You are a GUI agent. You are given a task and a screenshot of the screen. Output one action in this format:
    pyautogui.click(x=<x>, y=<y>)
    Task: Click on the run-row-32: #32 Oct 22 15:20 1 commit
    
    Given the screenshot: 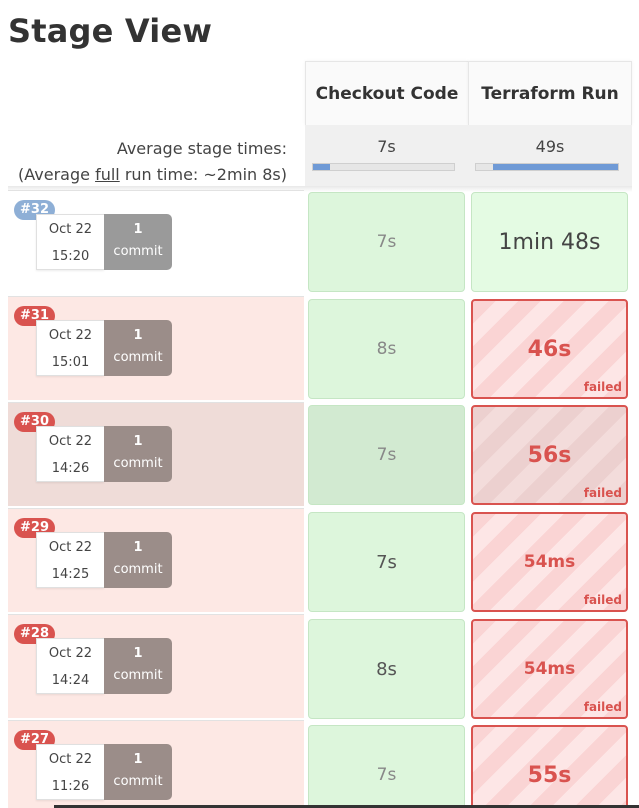 What is the action you would take?
    pyautogui.click(x=156, y=242)
    